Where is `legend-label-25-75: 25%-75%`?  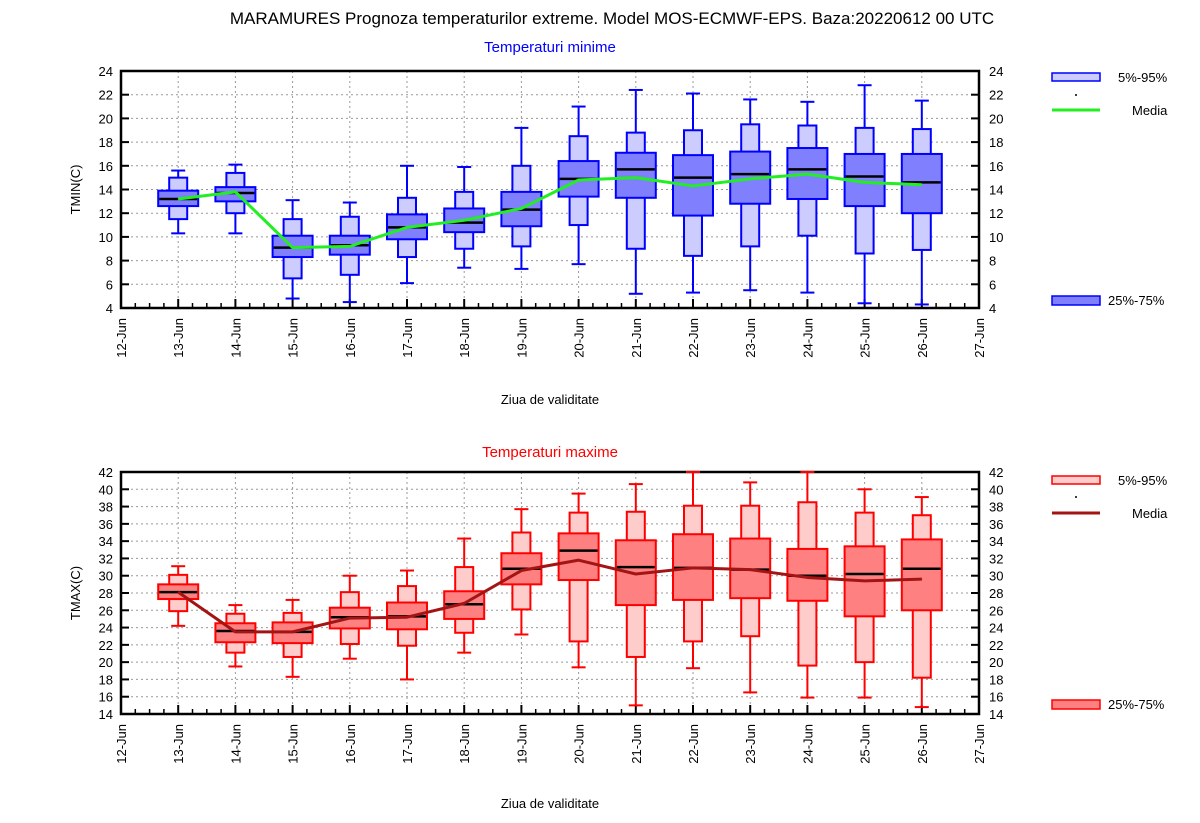 legend-label-25-75: 25%-75% is located at coordinates (1136, 704).